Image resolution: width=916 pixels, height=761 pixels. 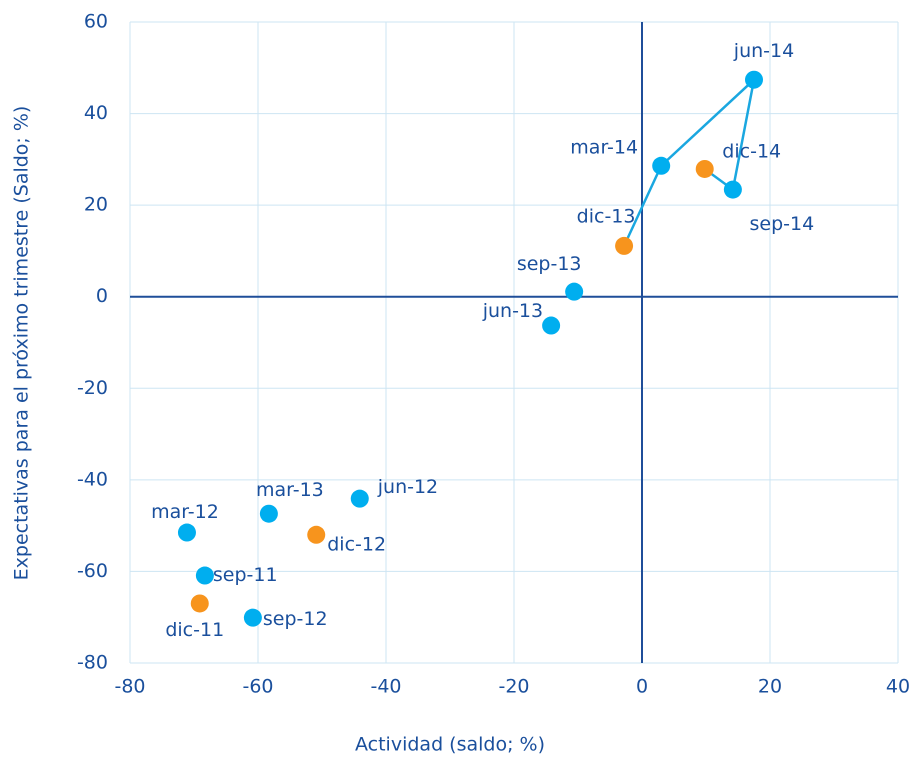 I want to click on point-label: dic-12, so click(x=356, y=544).